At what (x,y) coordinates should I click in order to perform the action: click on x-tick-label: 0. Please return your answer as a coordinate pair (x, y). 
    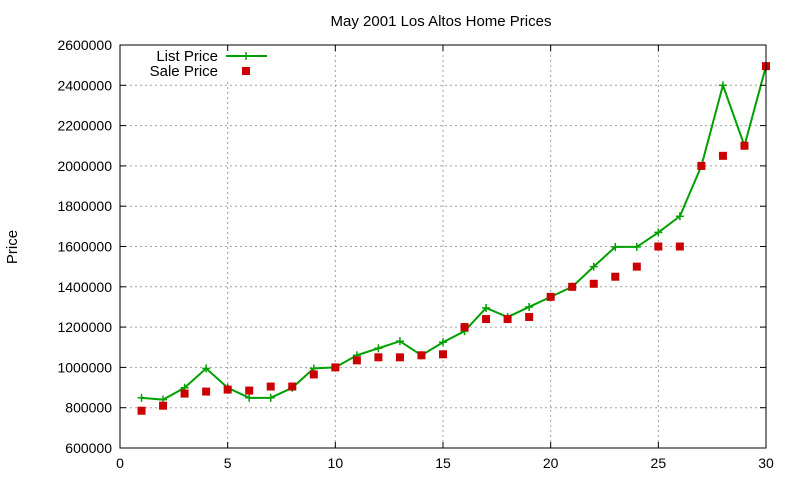
    Looking at the image, I should click on (120, 463).